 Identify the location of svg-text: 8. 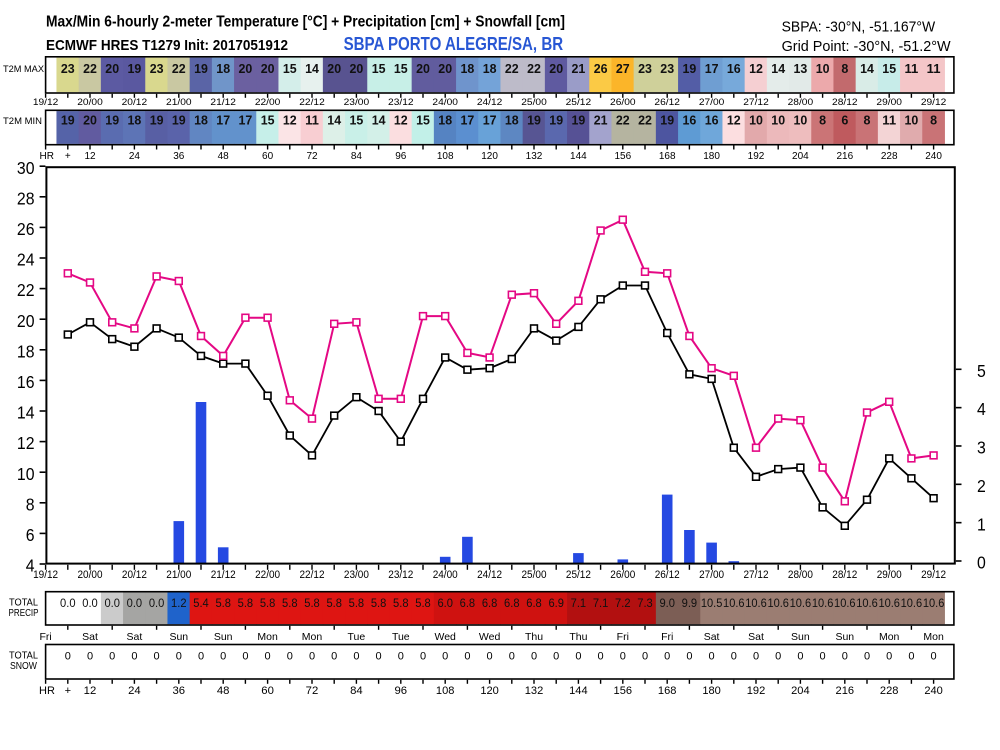
(933, 121).